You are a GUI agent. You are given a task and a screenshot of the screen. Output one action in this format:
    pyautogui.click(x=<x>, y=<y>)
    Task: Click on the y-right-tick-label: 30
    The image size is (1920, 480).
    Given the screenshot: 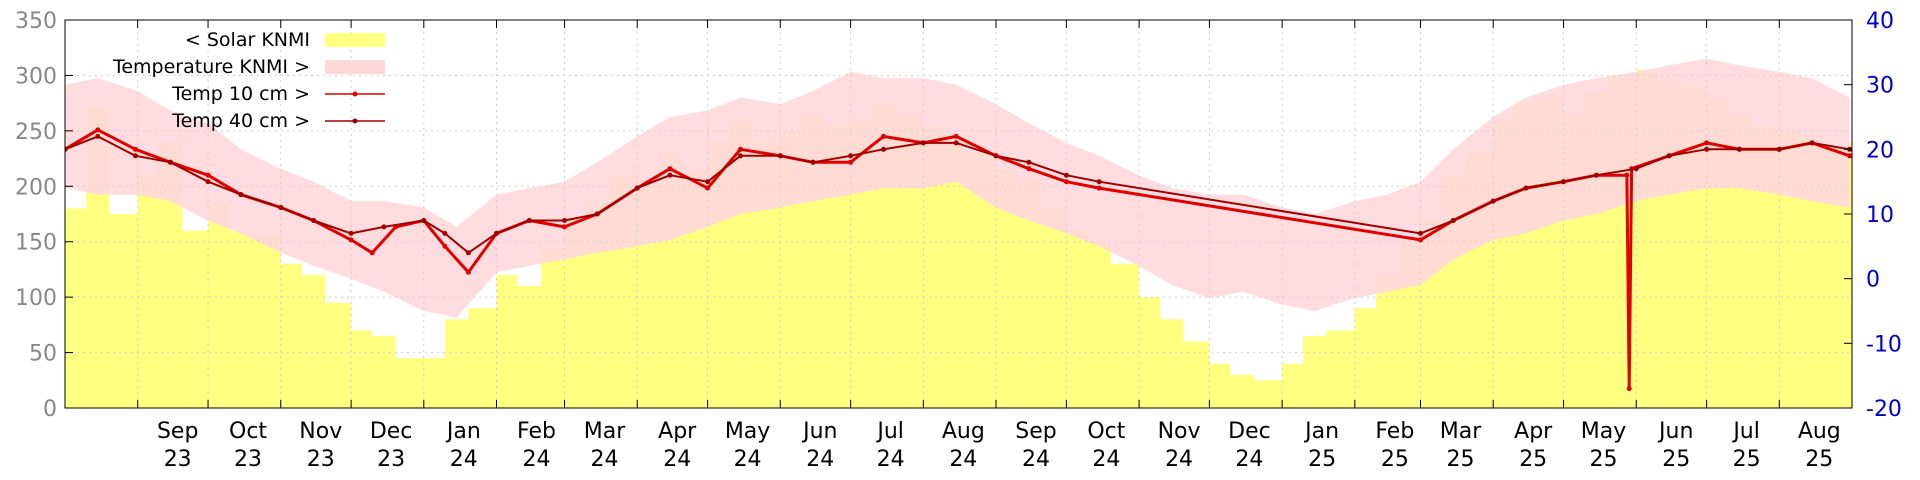 What is the action you would take?
    pyautogui.click(x=1880, y=86)
    